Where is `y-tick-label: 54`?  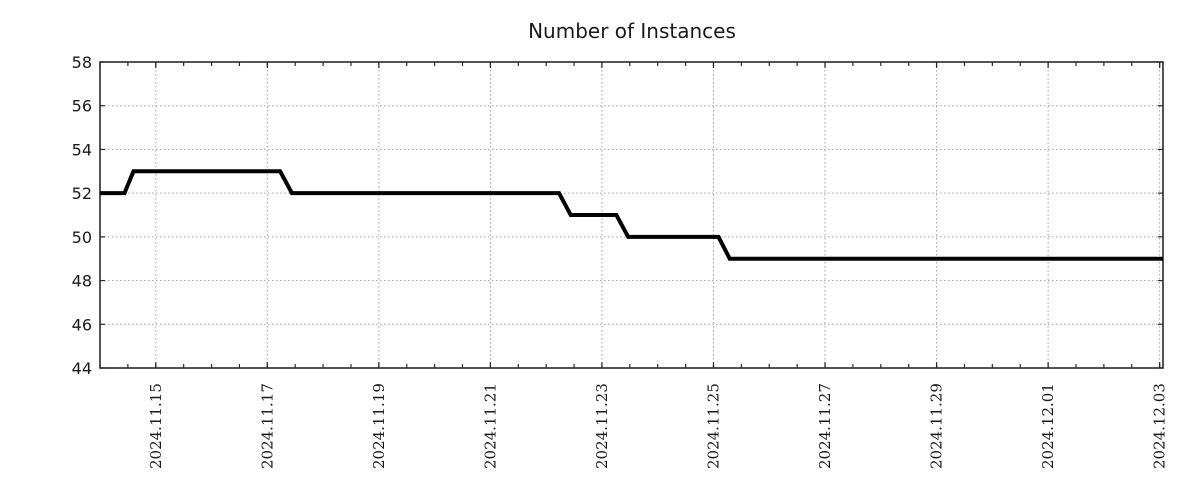 y-tick-label: 54 is located at coordinates (82, 149).